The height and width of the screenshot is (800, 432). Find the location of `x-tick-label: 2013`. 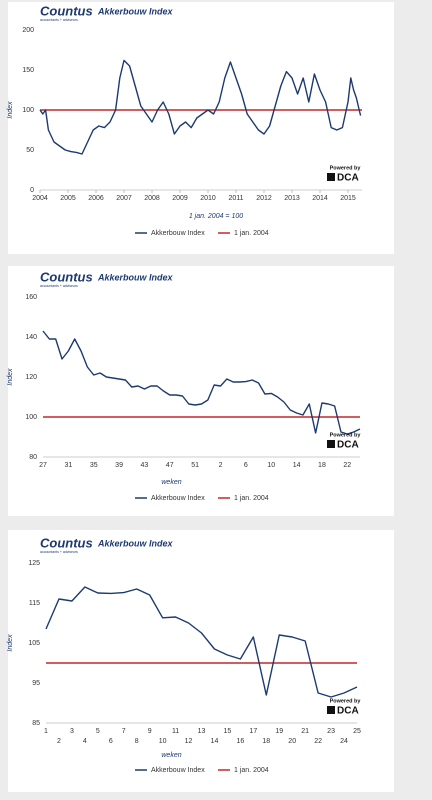

x-tick-label: 2013 is located at coordinates (292, 198).